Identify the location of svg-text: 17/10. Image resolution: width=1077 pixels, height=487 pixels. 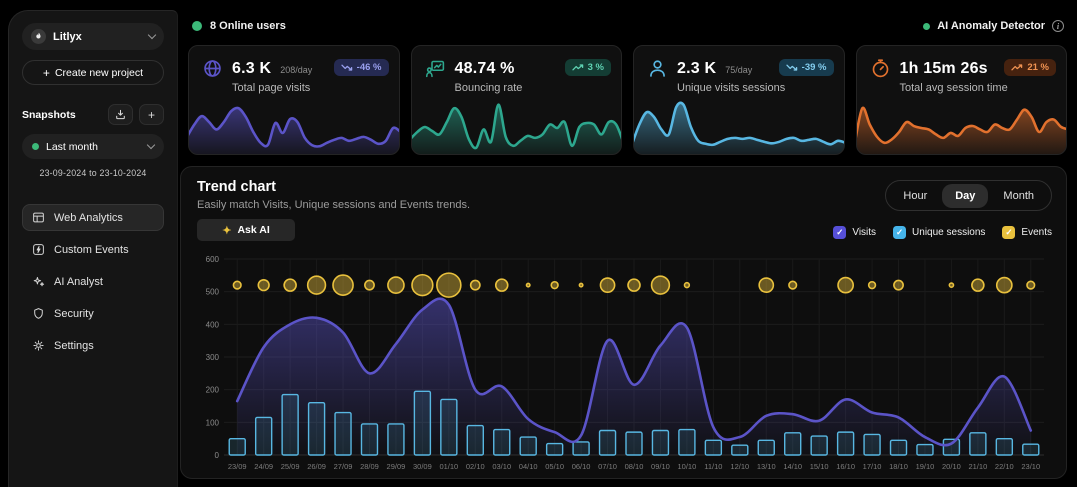
(872, 466).